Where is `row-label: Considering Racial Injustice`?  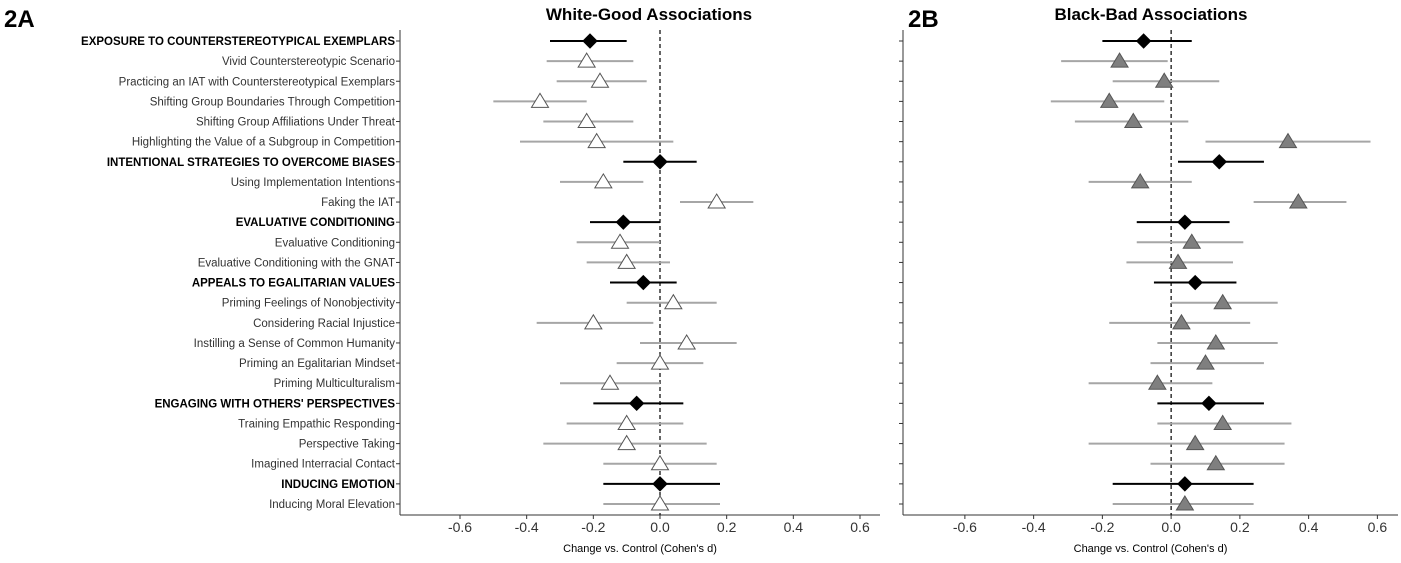 row-label: Considering Racial Injustice is located at coordinates (324, 324).